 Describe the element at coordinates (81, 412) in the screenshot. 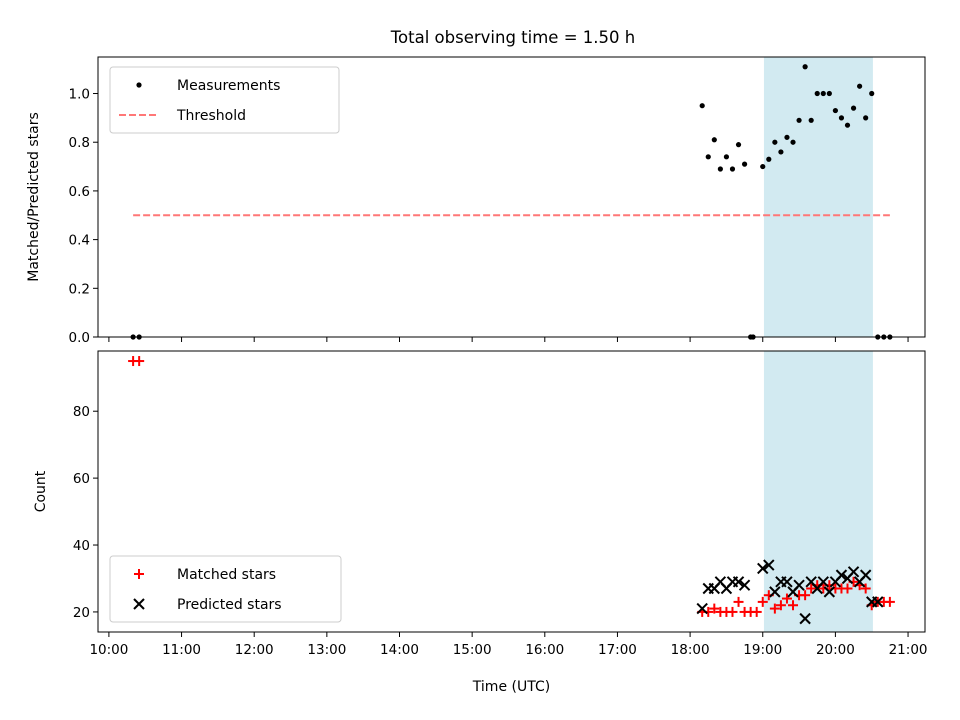

I see `y-tick-label: 80` at that location.